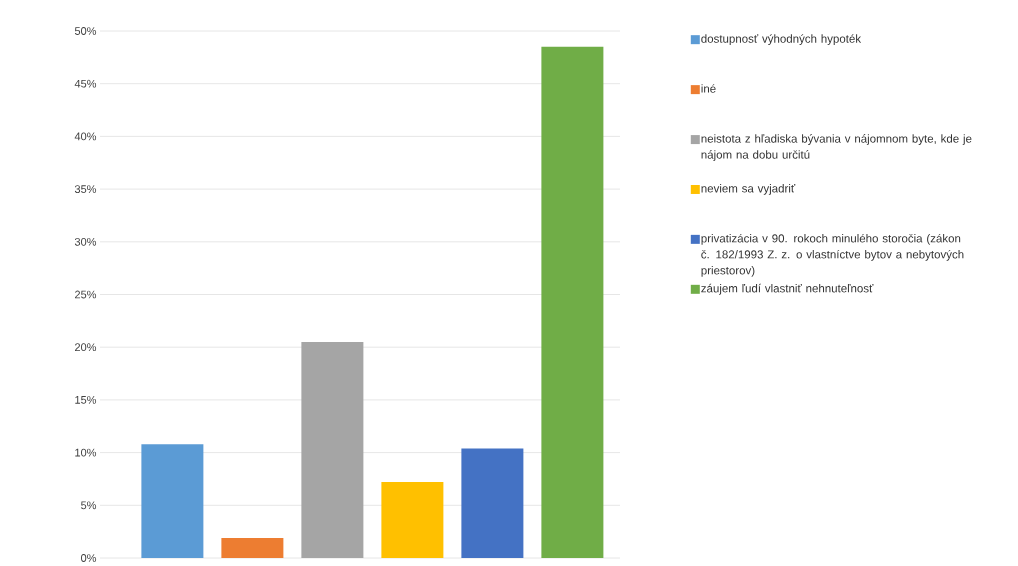 The image size is (1018, 566). What do you see at coordinates (86, 452) in the screenshot?
I see `y-tick-label: 10%` at bounding box center [86, 452].